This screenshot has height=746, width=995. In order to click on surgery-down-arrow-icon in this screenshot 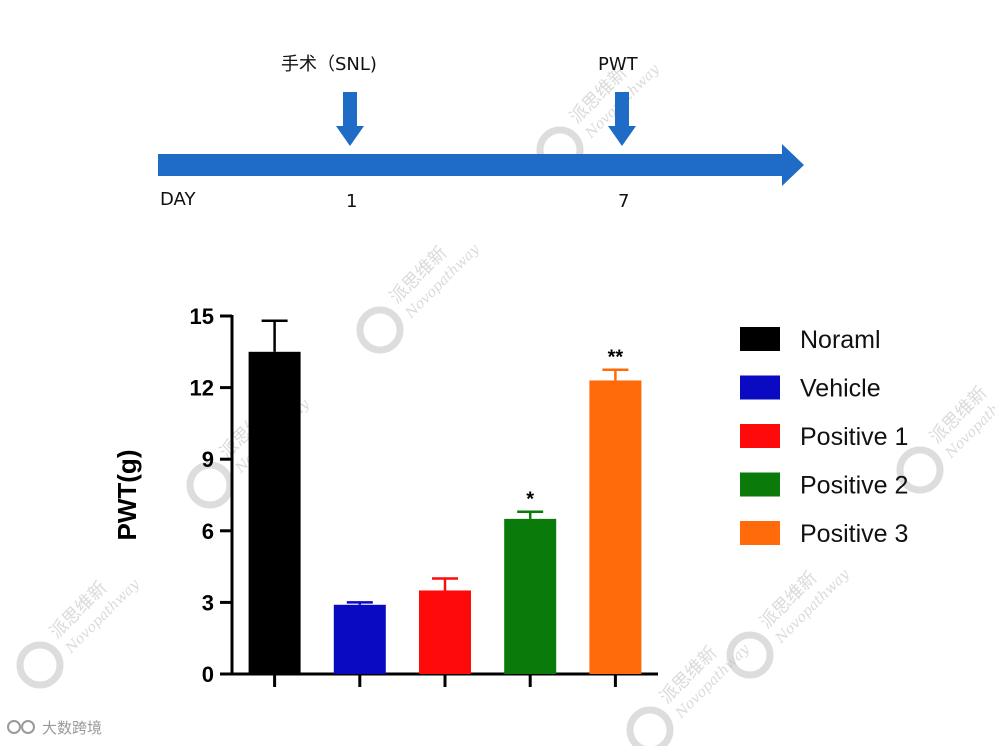, I will do `click(350, 119)`.